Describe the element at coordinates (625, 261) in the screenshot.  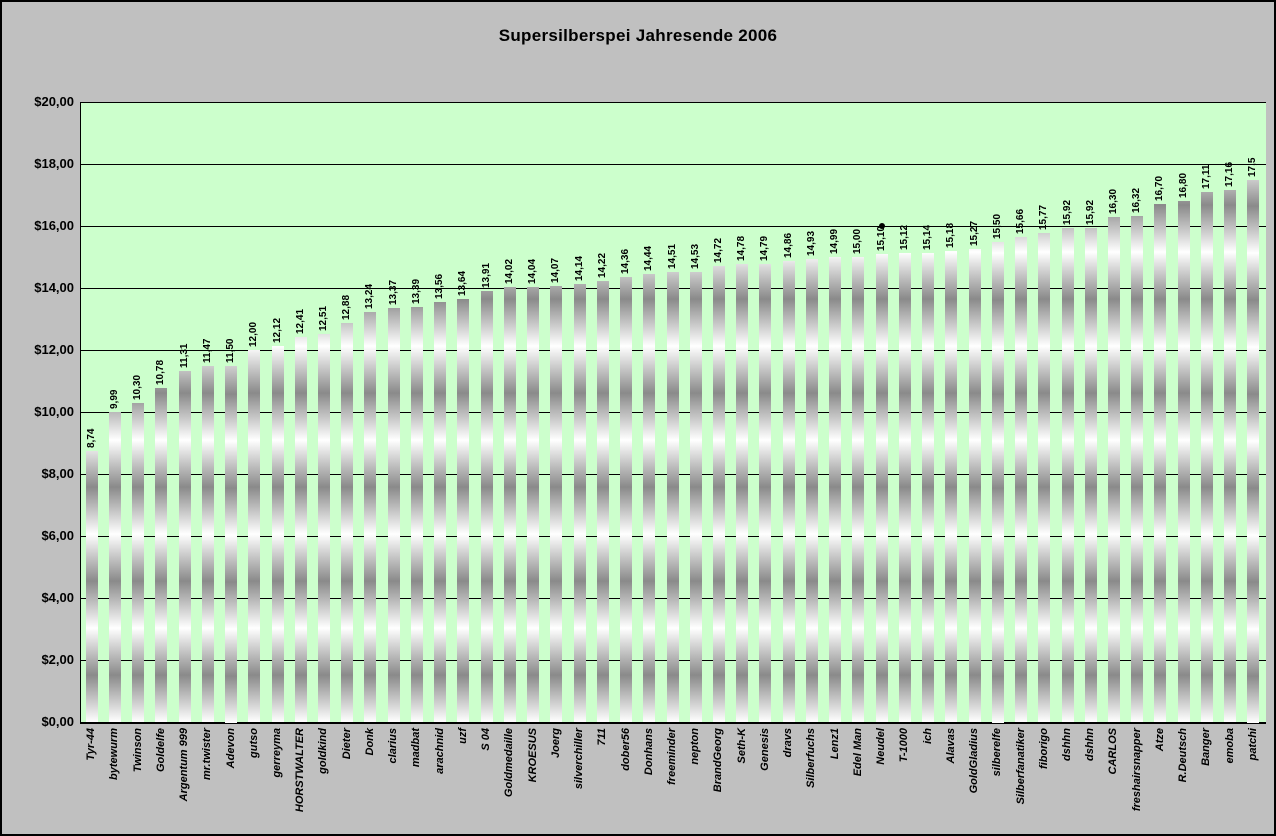
I see `bar-value-label: 14,36` at that location.